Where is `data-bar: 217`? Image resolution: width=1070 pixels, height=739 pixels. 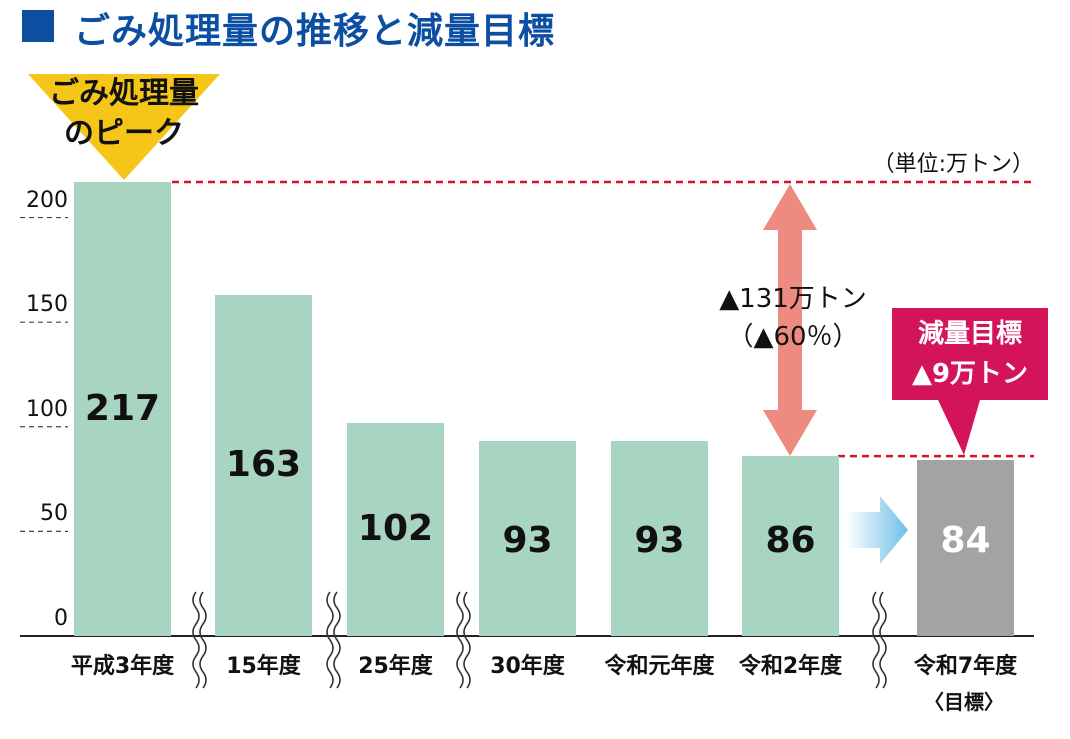 data-bar: 217 is located at coordinates (122, 409).